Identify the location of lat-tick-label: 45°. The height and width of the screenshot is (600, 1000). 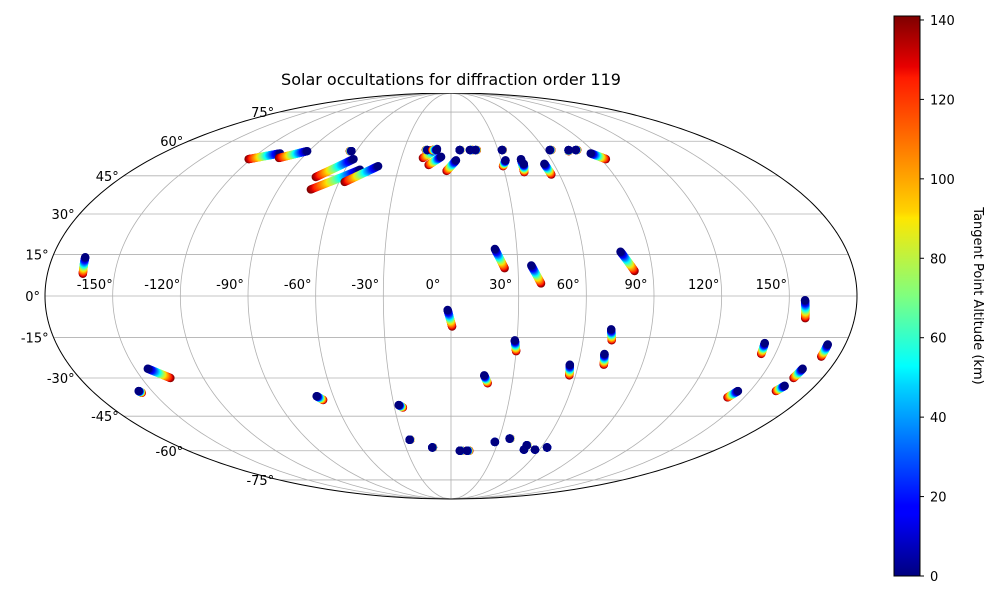
(107, 177).